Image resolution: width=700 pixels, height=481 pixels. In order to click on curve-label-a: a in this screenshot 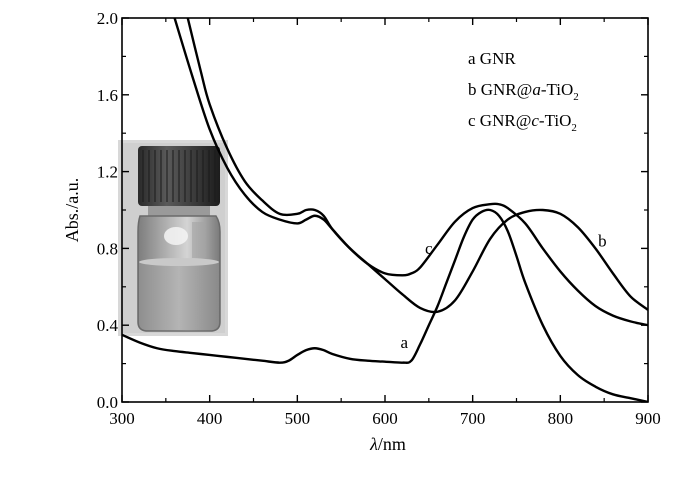, I will do `click(405, 342)`.